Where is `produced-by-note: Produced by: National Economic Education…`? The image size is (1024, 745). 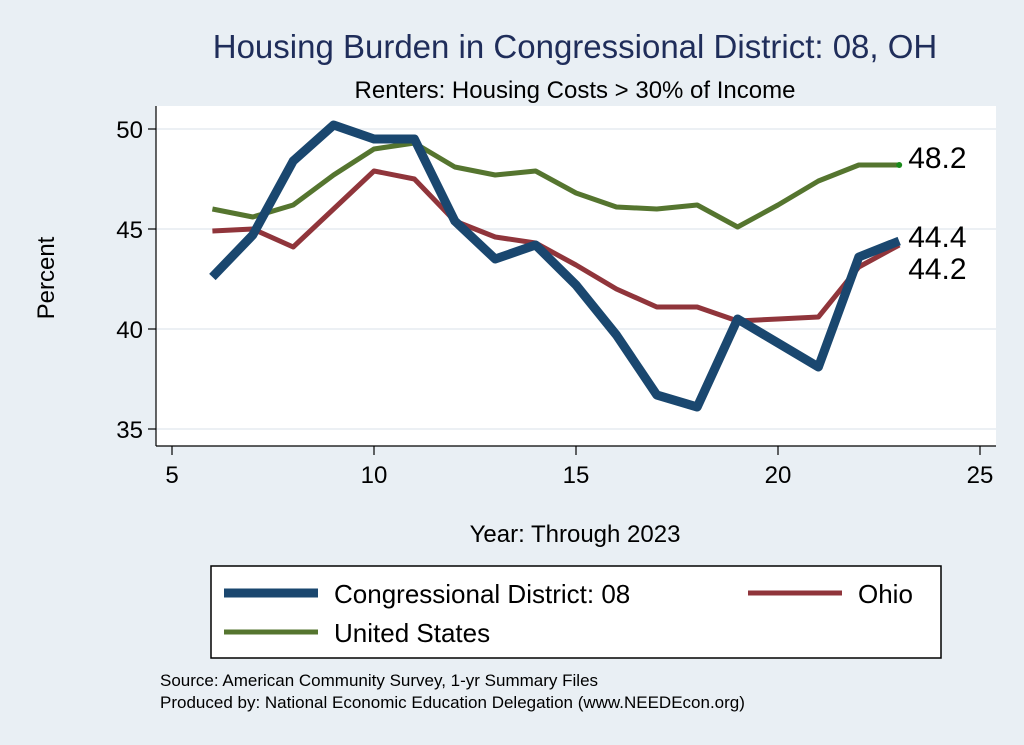
produced-by-note: Produced by: National Economic Education… is located at coordinates (452, 702).